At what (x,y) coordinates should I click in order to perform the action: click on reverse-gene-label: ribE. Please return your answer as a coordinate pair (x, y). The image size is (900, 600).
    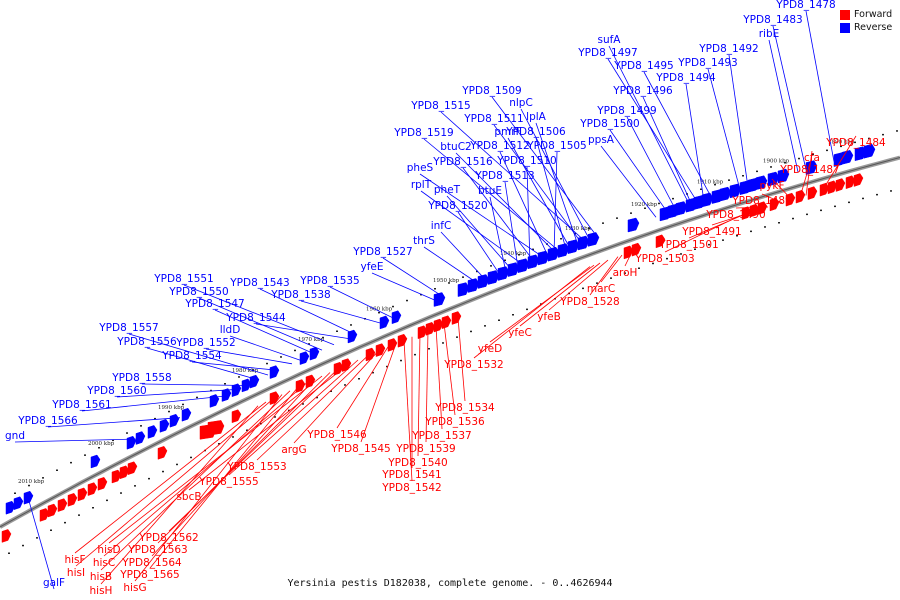
    Looking at the image, I should click on (769, 34).